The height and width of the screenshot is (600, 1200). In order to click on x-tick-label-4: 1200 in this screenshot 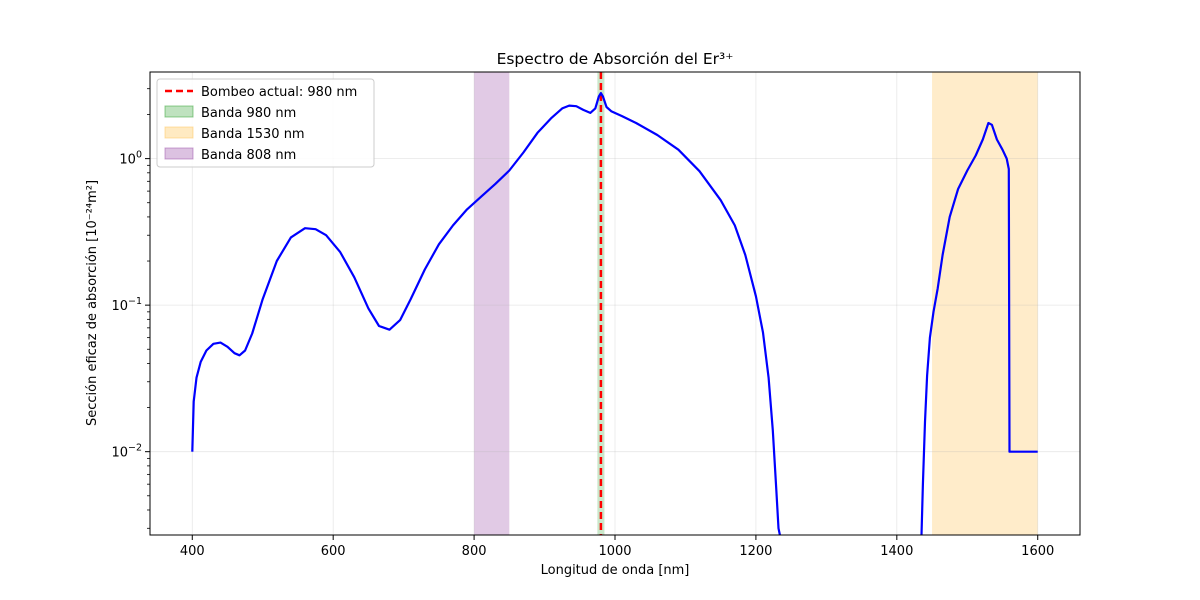, I will do `click(755, 551)`.